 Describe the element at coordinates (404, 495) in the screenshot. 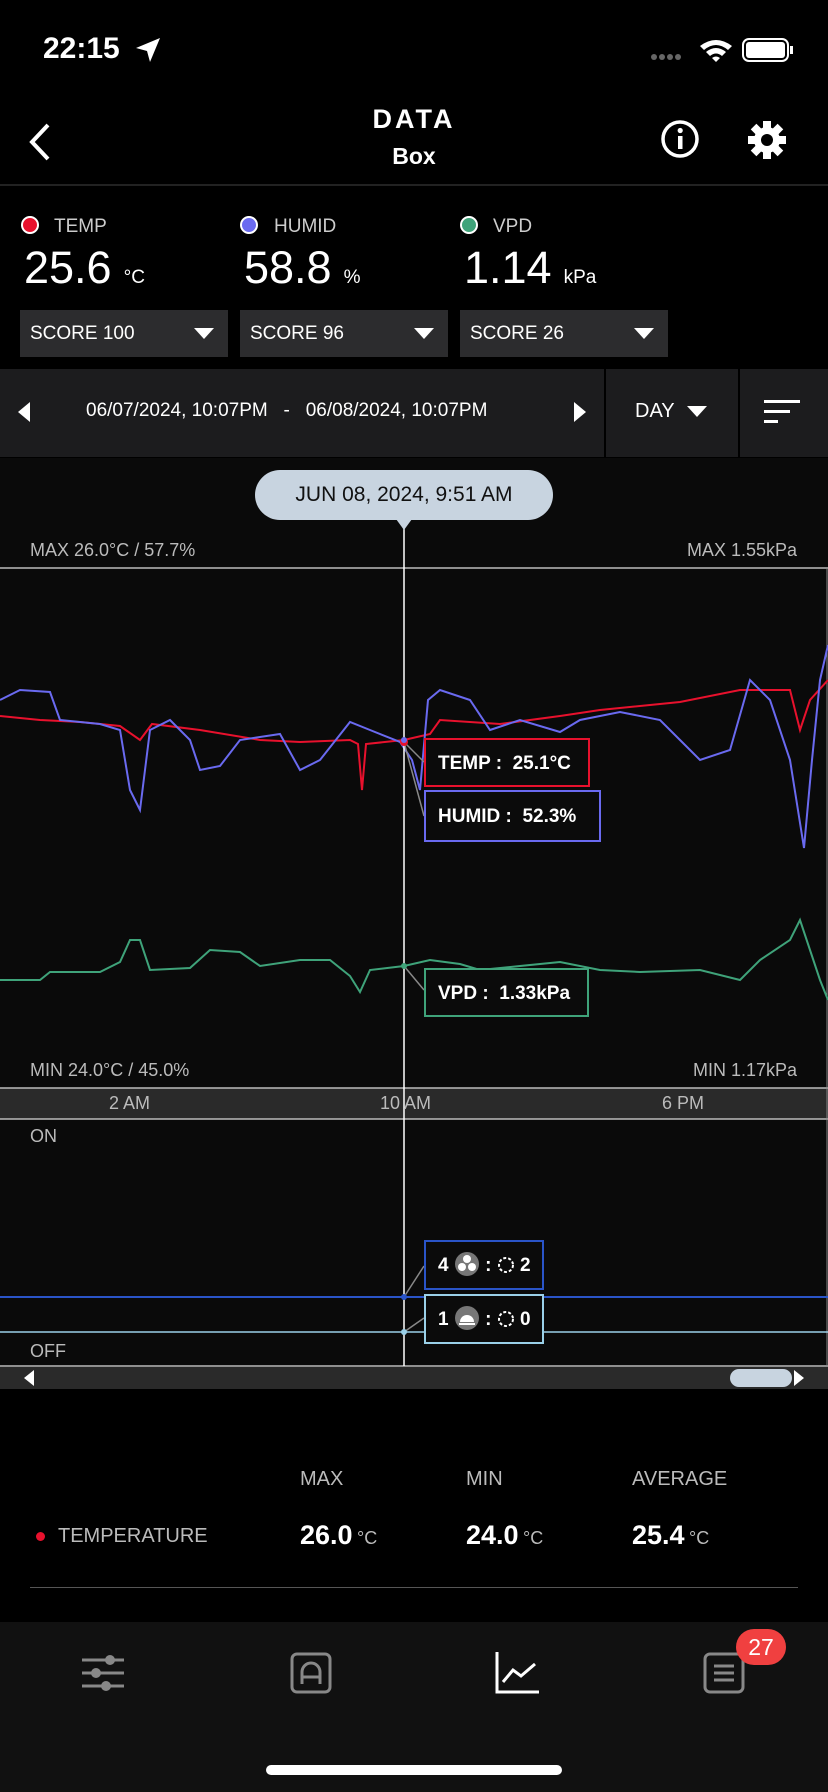

I see `cursor-tooltip: JUN 08, 2024, 9:51 AM` at that location.